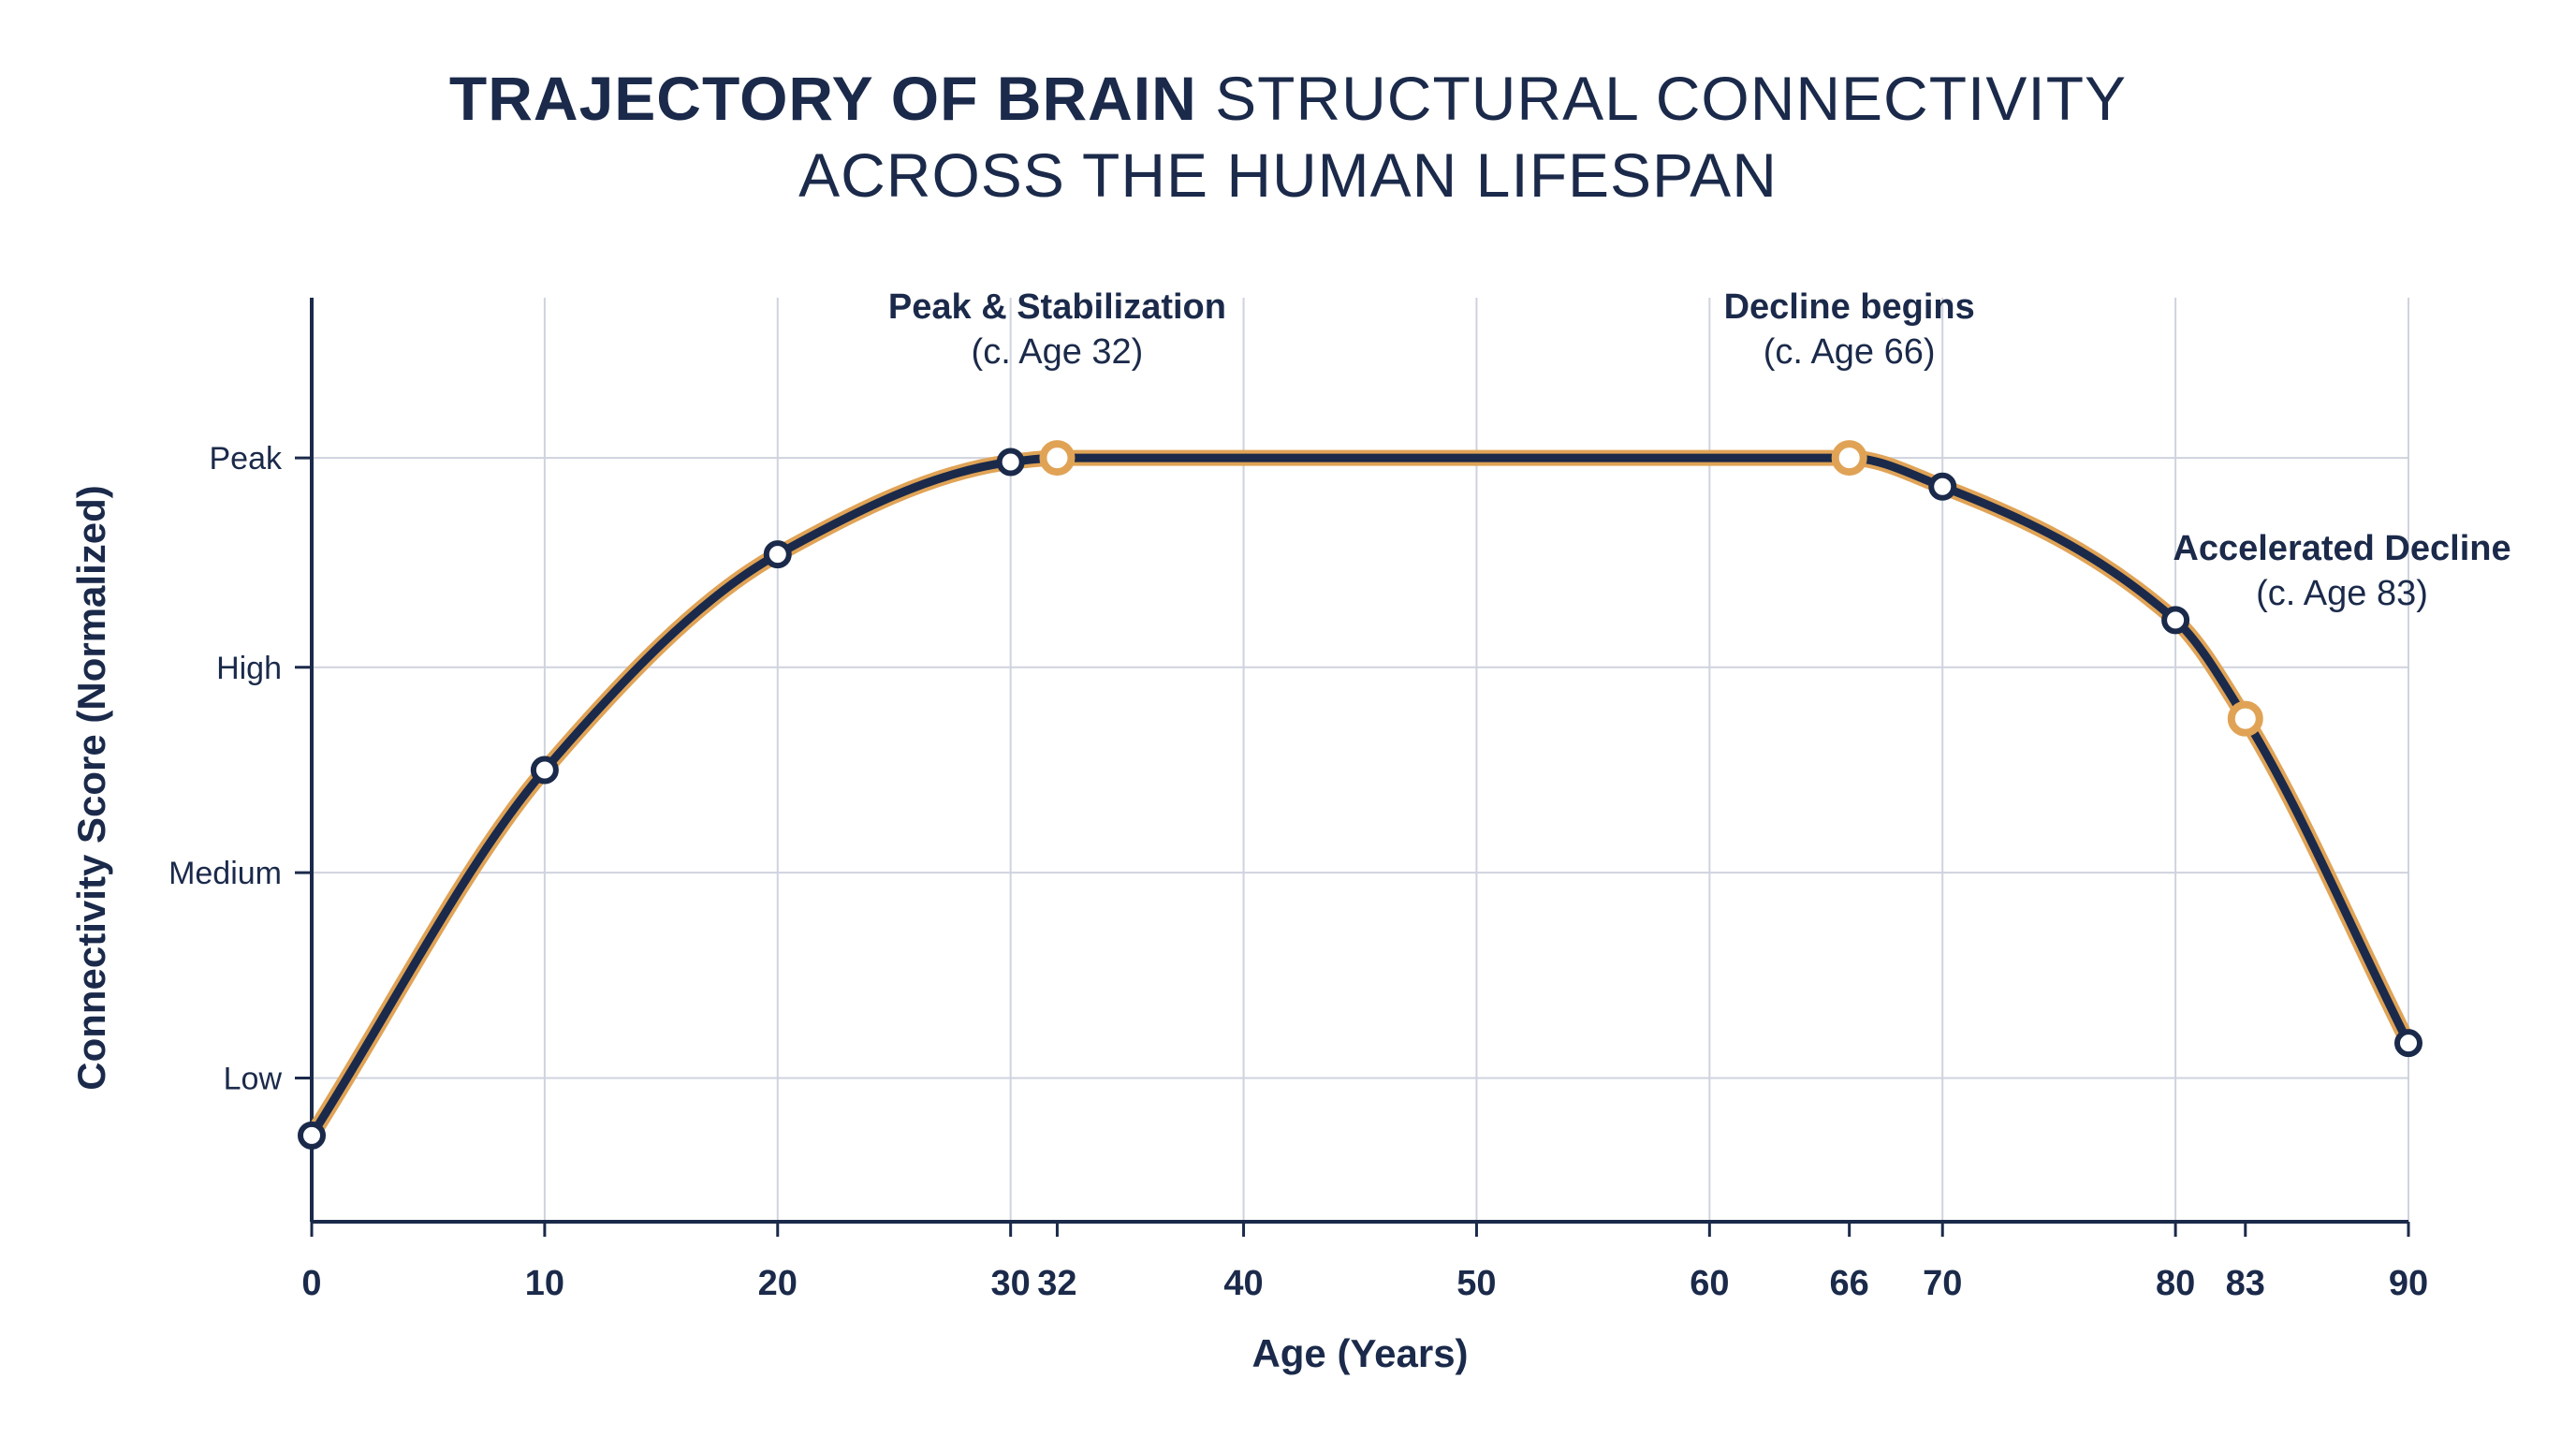  What do you see at coordinates (225, 873) in the screenshot?
I see `y-tick-label: Medium` at bounding box center [225, 873].